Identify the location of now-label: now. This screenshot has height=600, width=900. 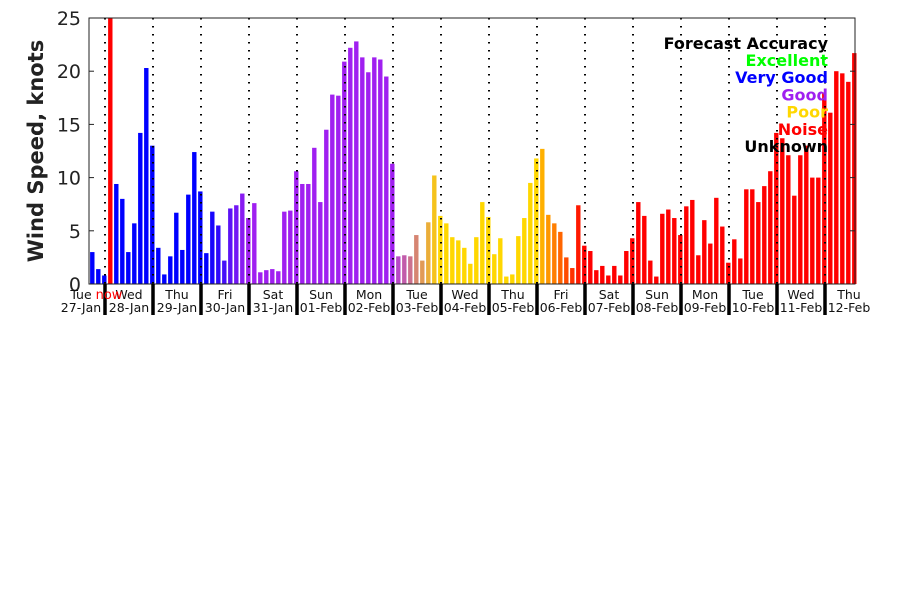
(109, 295).